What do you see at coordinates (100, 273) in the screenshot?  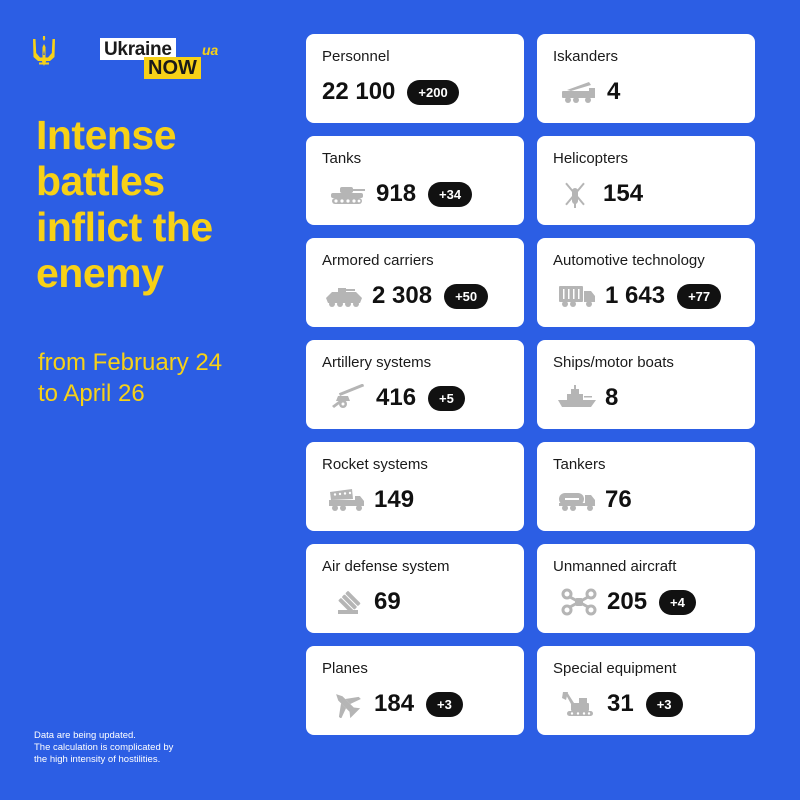 I see `headline-line: enemy` at bounding box center [100, 273].